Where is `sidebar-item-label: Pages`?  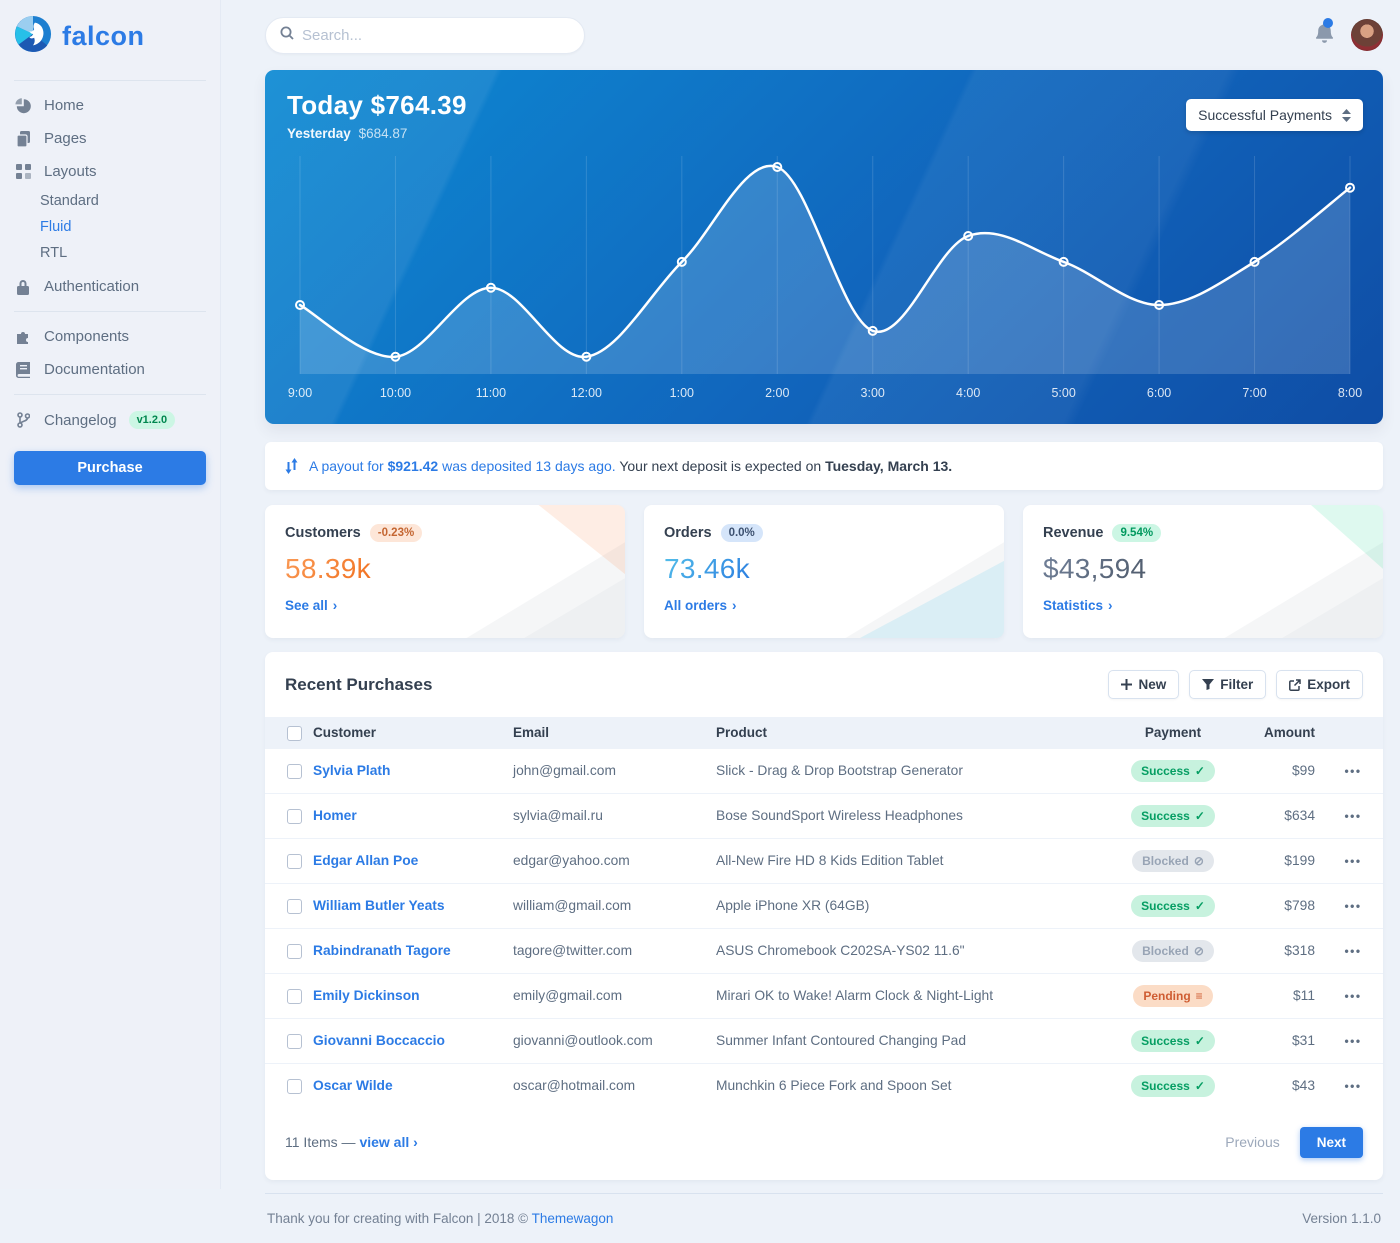
sidebar-item-label: Pages is located at coordinates (65, 138).